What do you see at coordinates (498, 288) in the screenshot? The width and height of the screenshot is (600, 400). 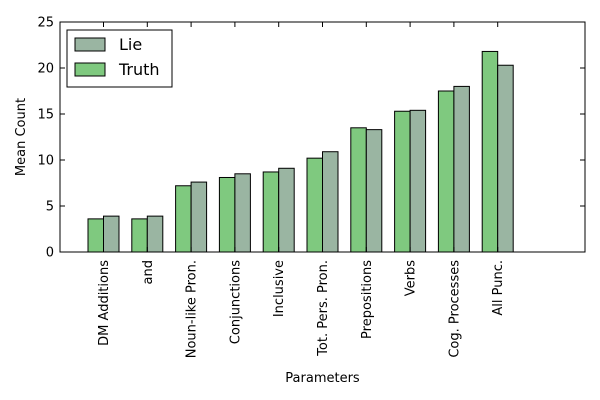 I see `x-tick-label: All Punc.` at bounding box center [498, 288].